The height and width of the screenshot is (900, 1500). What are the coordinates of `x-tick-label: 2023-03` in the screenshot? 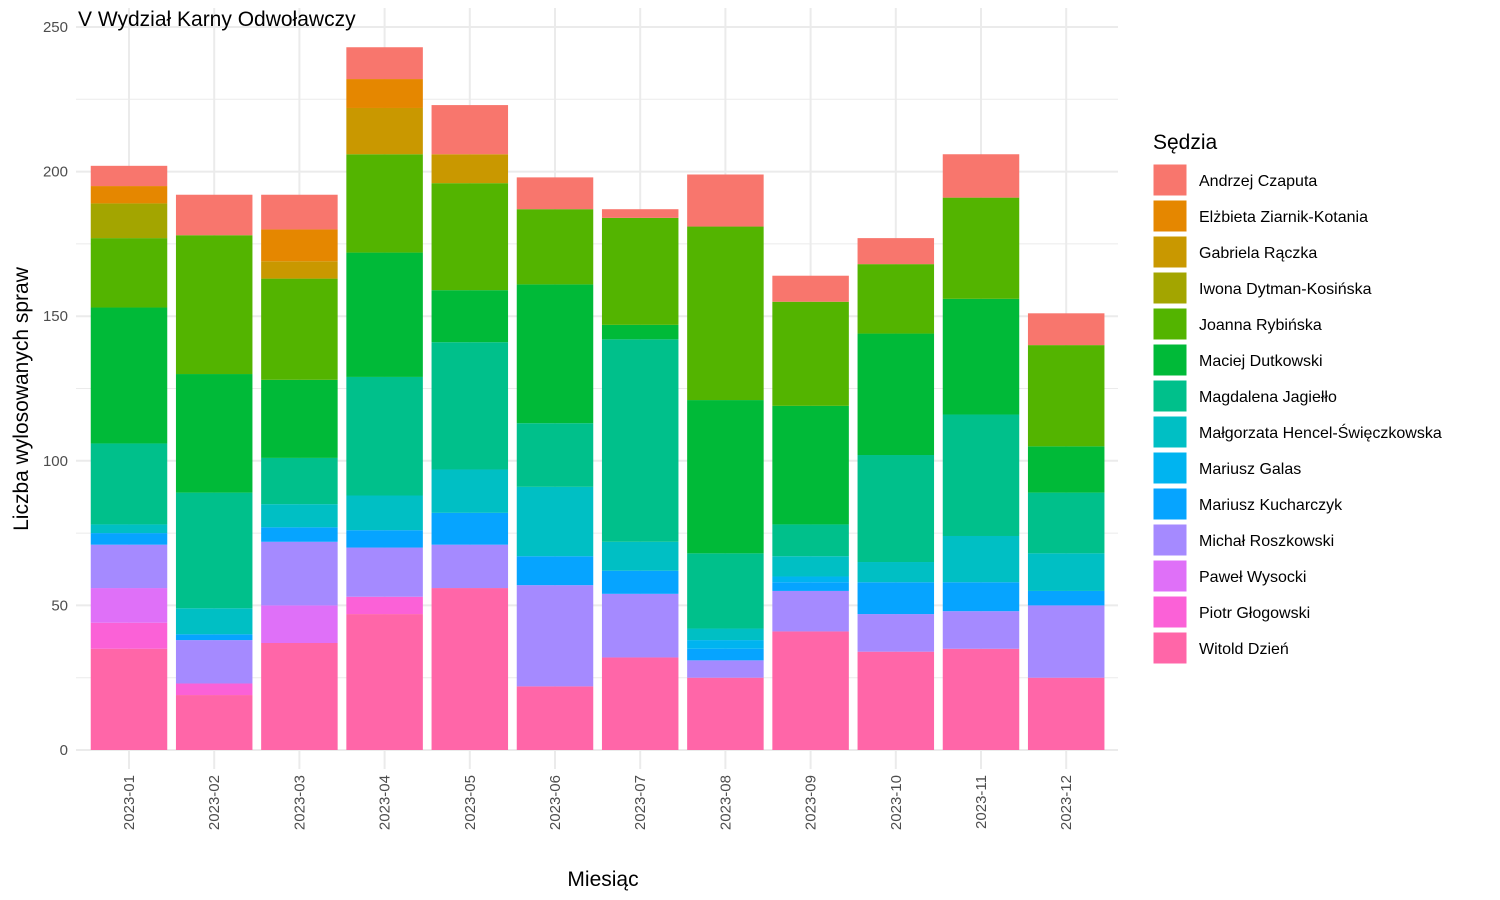 It's located at (299, 802).